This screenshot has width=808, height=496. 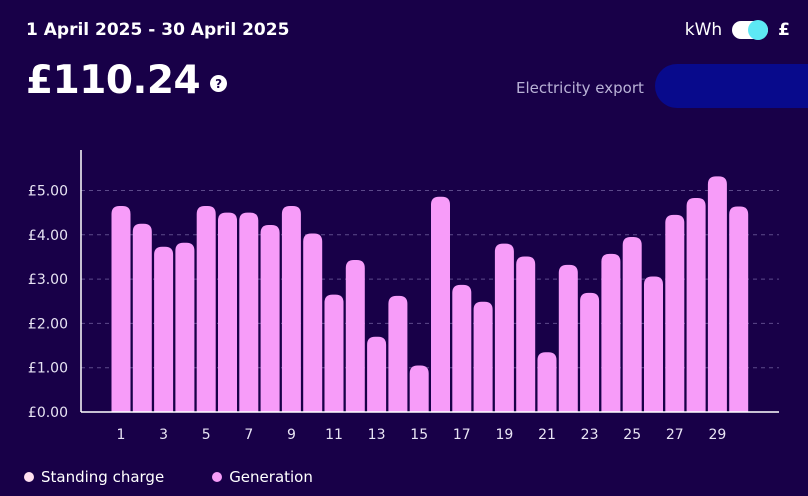 What do you see at coordinates (48, 192) in the screenshot?
I see `y-tick-label: £5.00` at bounding box center [48, 192].